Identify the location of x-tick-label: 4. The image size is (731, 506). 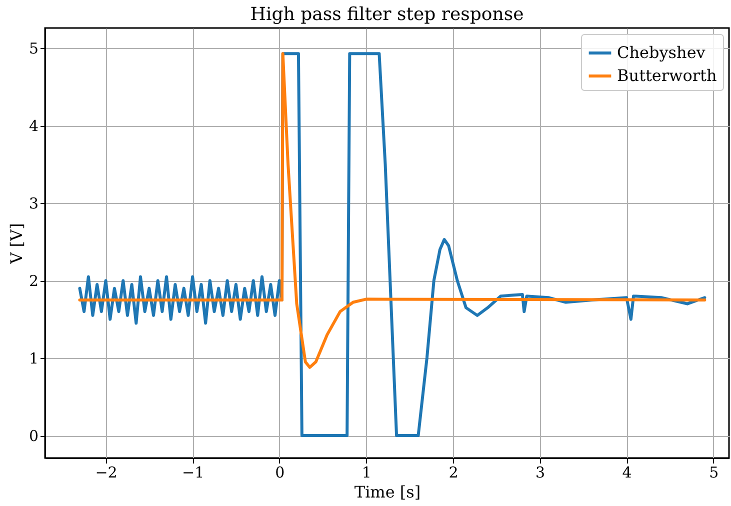
(627, 473).